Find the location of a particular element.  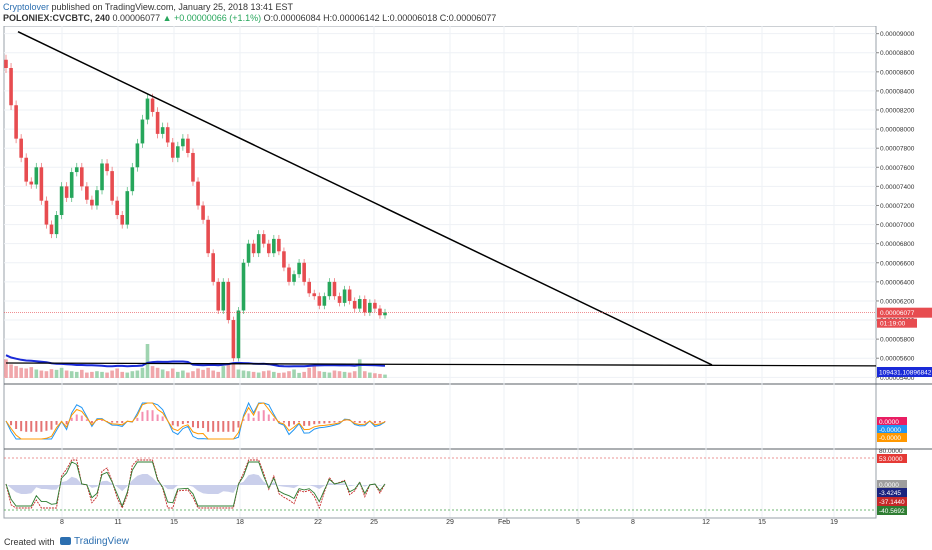

x-tick-label: 22 is located at coordinates (318, 522).